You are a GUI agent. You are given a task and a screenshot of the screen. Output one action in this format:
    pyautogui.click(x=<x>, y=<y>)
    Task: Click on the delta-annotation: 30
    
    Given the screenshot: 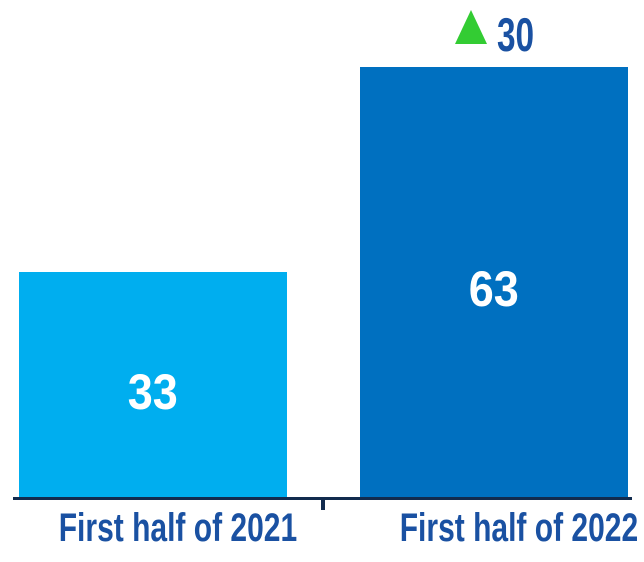 What is the action you would take?
    pyautogui.click(x=502, y=34)
    